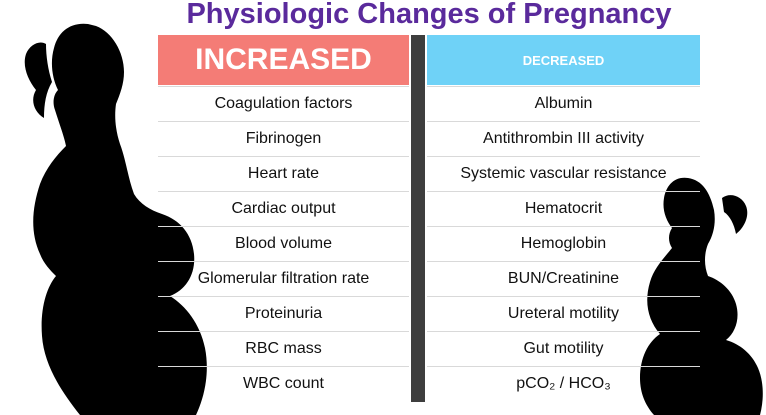 This screenshot has height=415, width=766. What do you see at coordinates (701, 296) in the screenshot?
I see `pregnant-woman-silhouette-small-icon` at bounding box center [701, 296].